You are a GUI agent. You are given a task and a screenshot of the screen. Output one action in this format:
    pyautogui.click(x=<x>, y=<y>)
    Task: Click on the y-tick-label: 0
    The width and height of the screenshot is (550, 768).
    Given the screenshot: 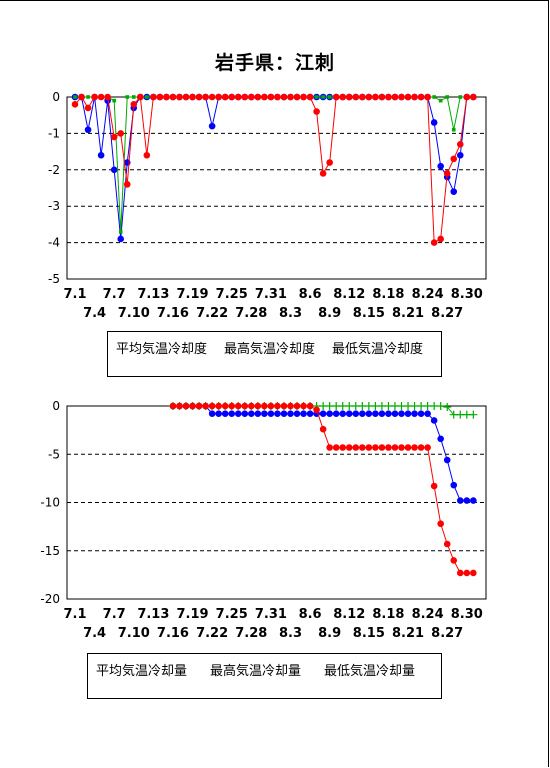 What is the action you would take?
    pyautogui.click(x=56, y=406)
    